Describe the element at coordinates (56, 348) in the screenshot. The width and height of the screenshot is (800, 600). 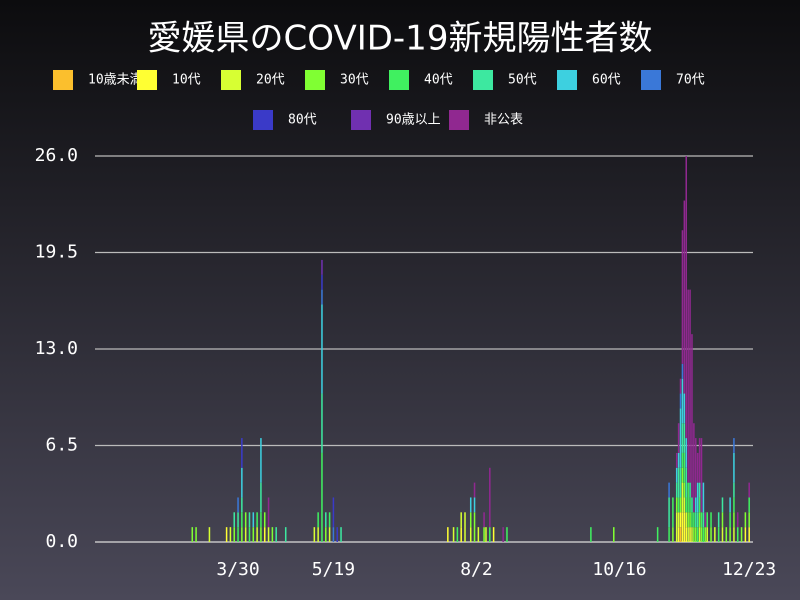
I see `y-tick-label: 13.0` at that location.